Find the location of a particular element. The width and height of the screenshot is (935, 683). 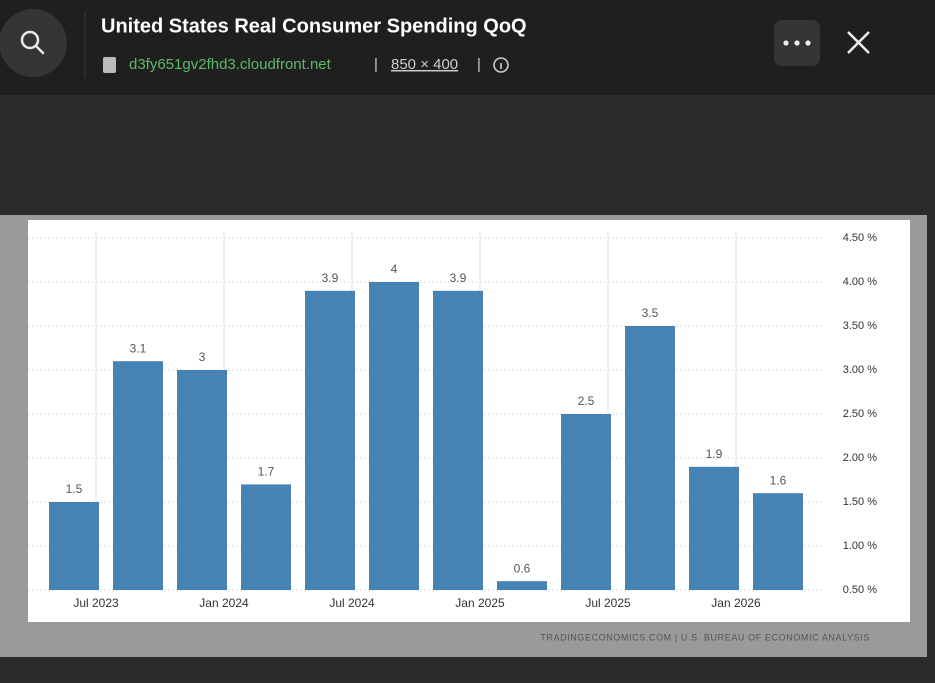

image-dimensions: 850 × 400 is located at coordinates (424, 64).